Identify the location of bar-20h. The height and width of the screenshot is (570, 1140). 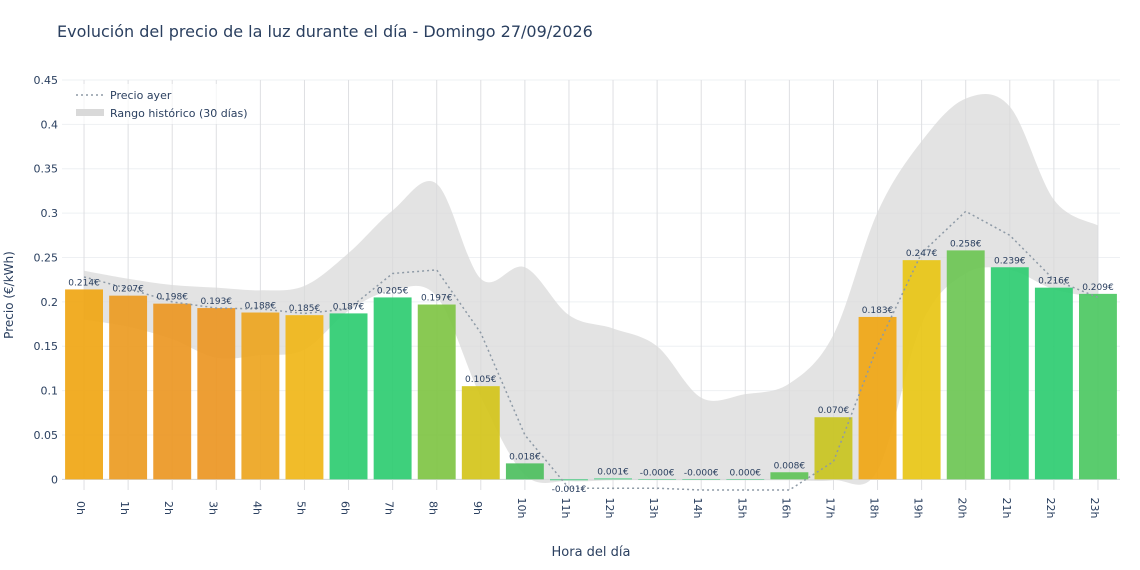
(965, 365).